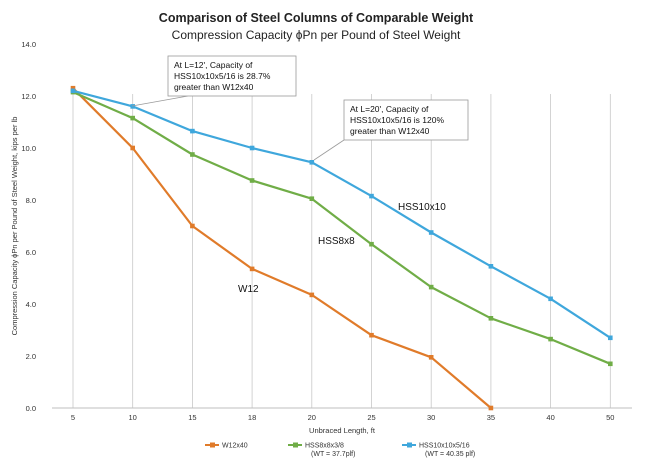 The height and width of the screenshot is (473, 650). What do you see at coordinates (324, 446) in the screenshot?
I see `legend-label: HSS8x8x3/8` at bounding box center [324, 446].